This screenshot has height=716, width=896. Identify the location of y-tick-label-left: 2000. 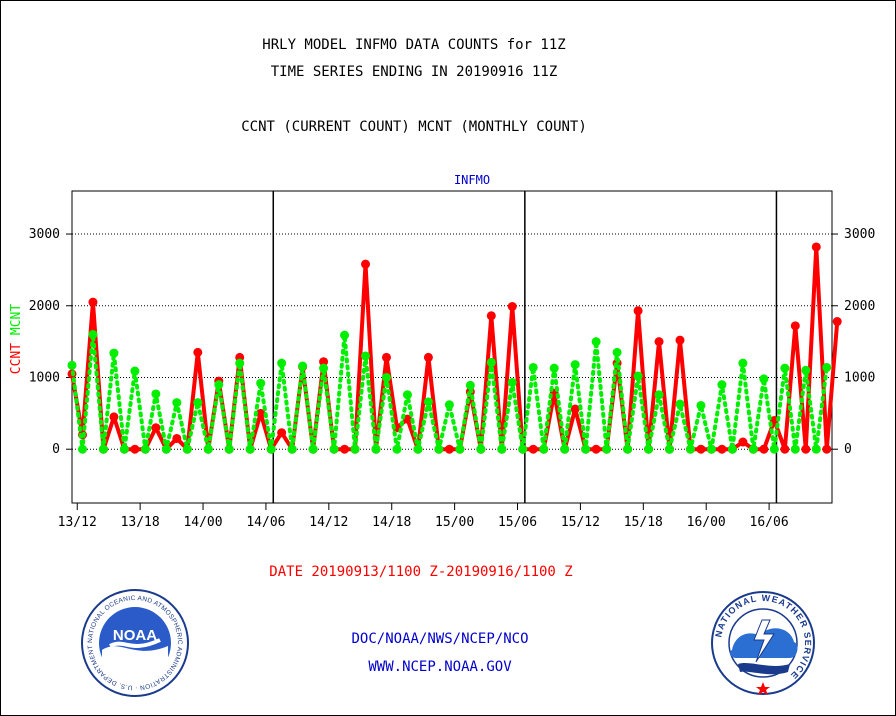
(44, 306).